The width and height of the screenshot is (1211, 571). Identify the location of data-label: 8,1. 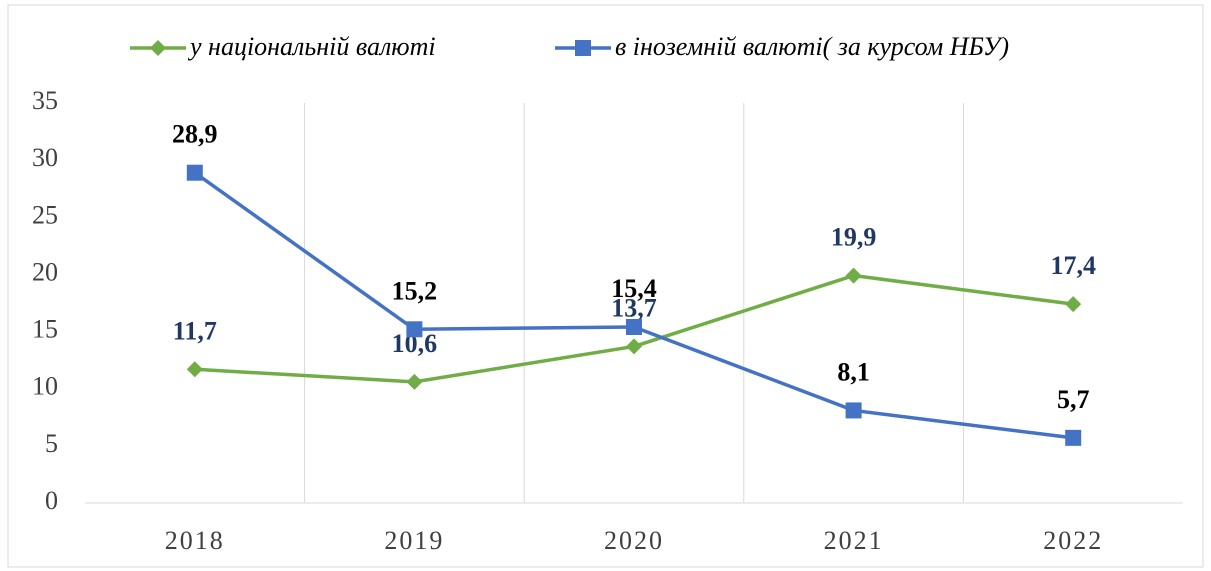
(853, 371).